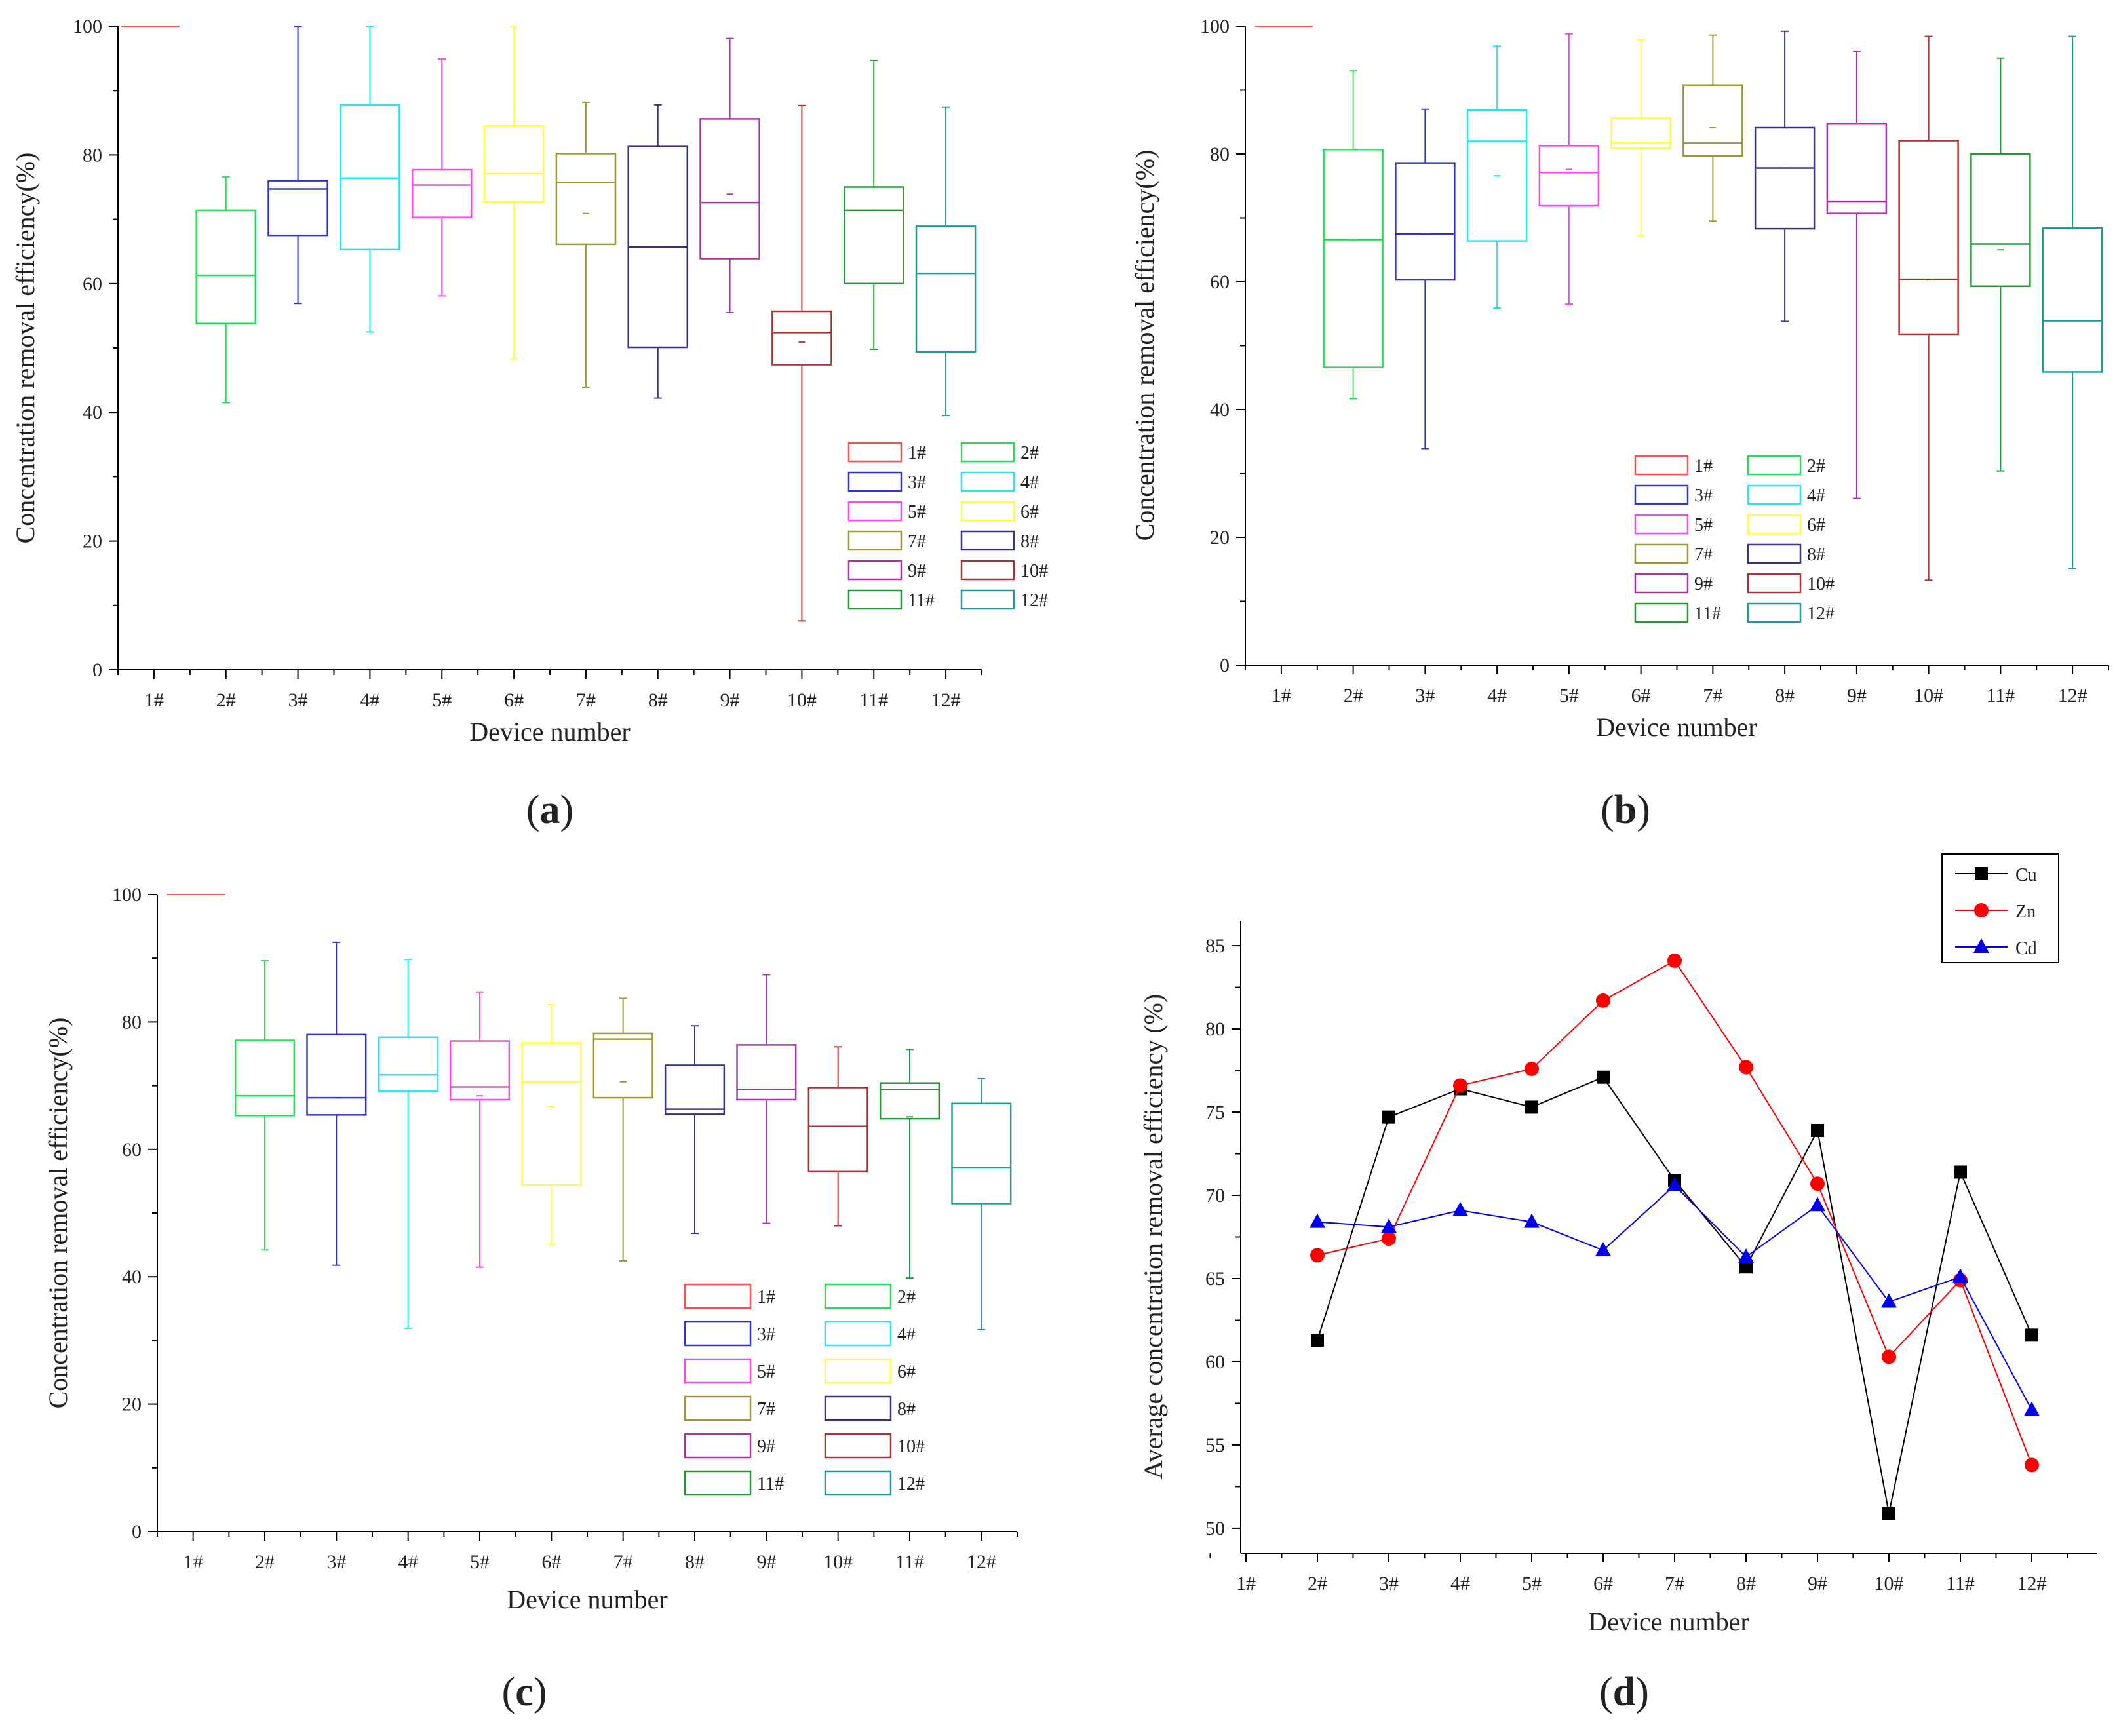 Image resolution: width=2117 pixels, height=1736 pixels. What do you see at coordinates (97, 670) in the screenshot?
I see `y-tick-label: 0` at bounding box center [97, 670].